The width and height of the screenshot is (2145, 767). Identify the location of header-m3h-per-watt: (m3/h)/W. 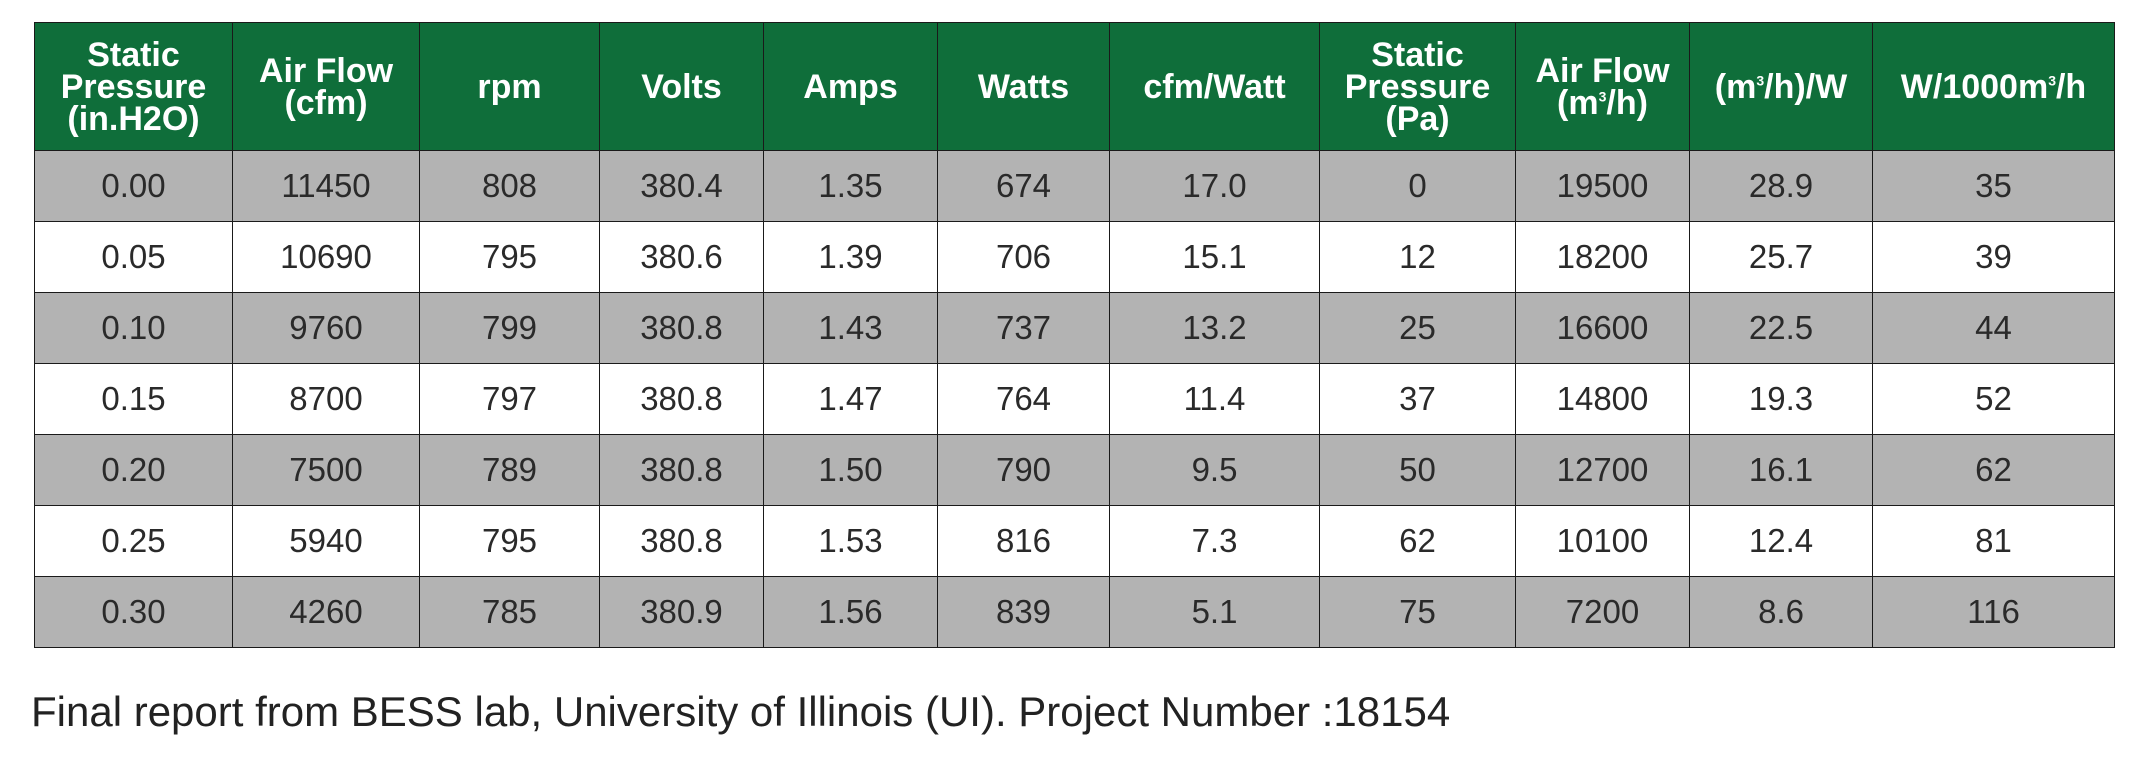
(1781, 86).